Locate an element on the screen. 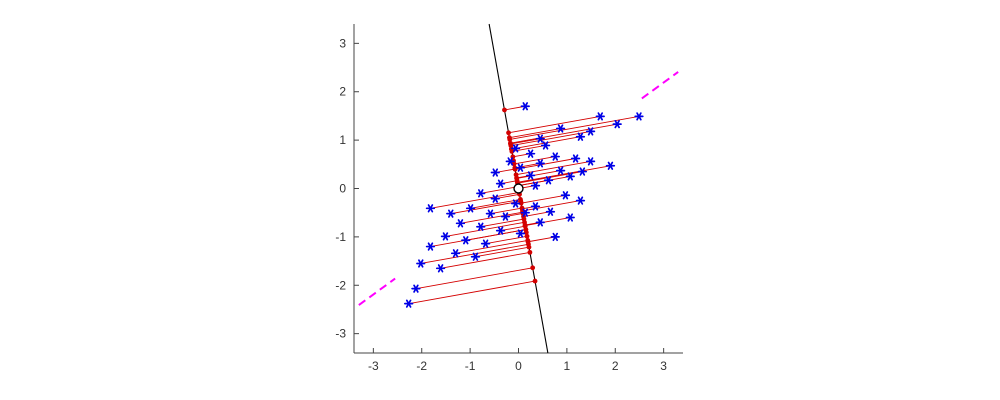 This screenshot has height=400, width=1000. y-tick-label: 3 is located at coordinates (342, 43).